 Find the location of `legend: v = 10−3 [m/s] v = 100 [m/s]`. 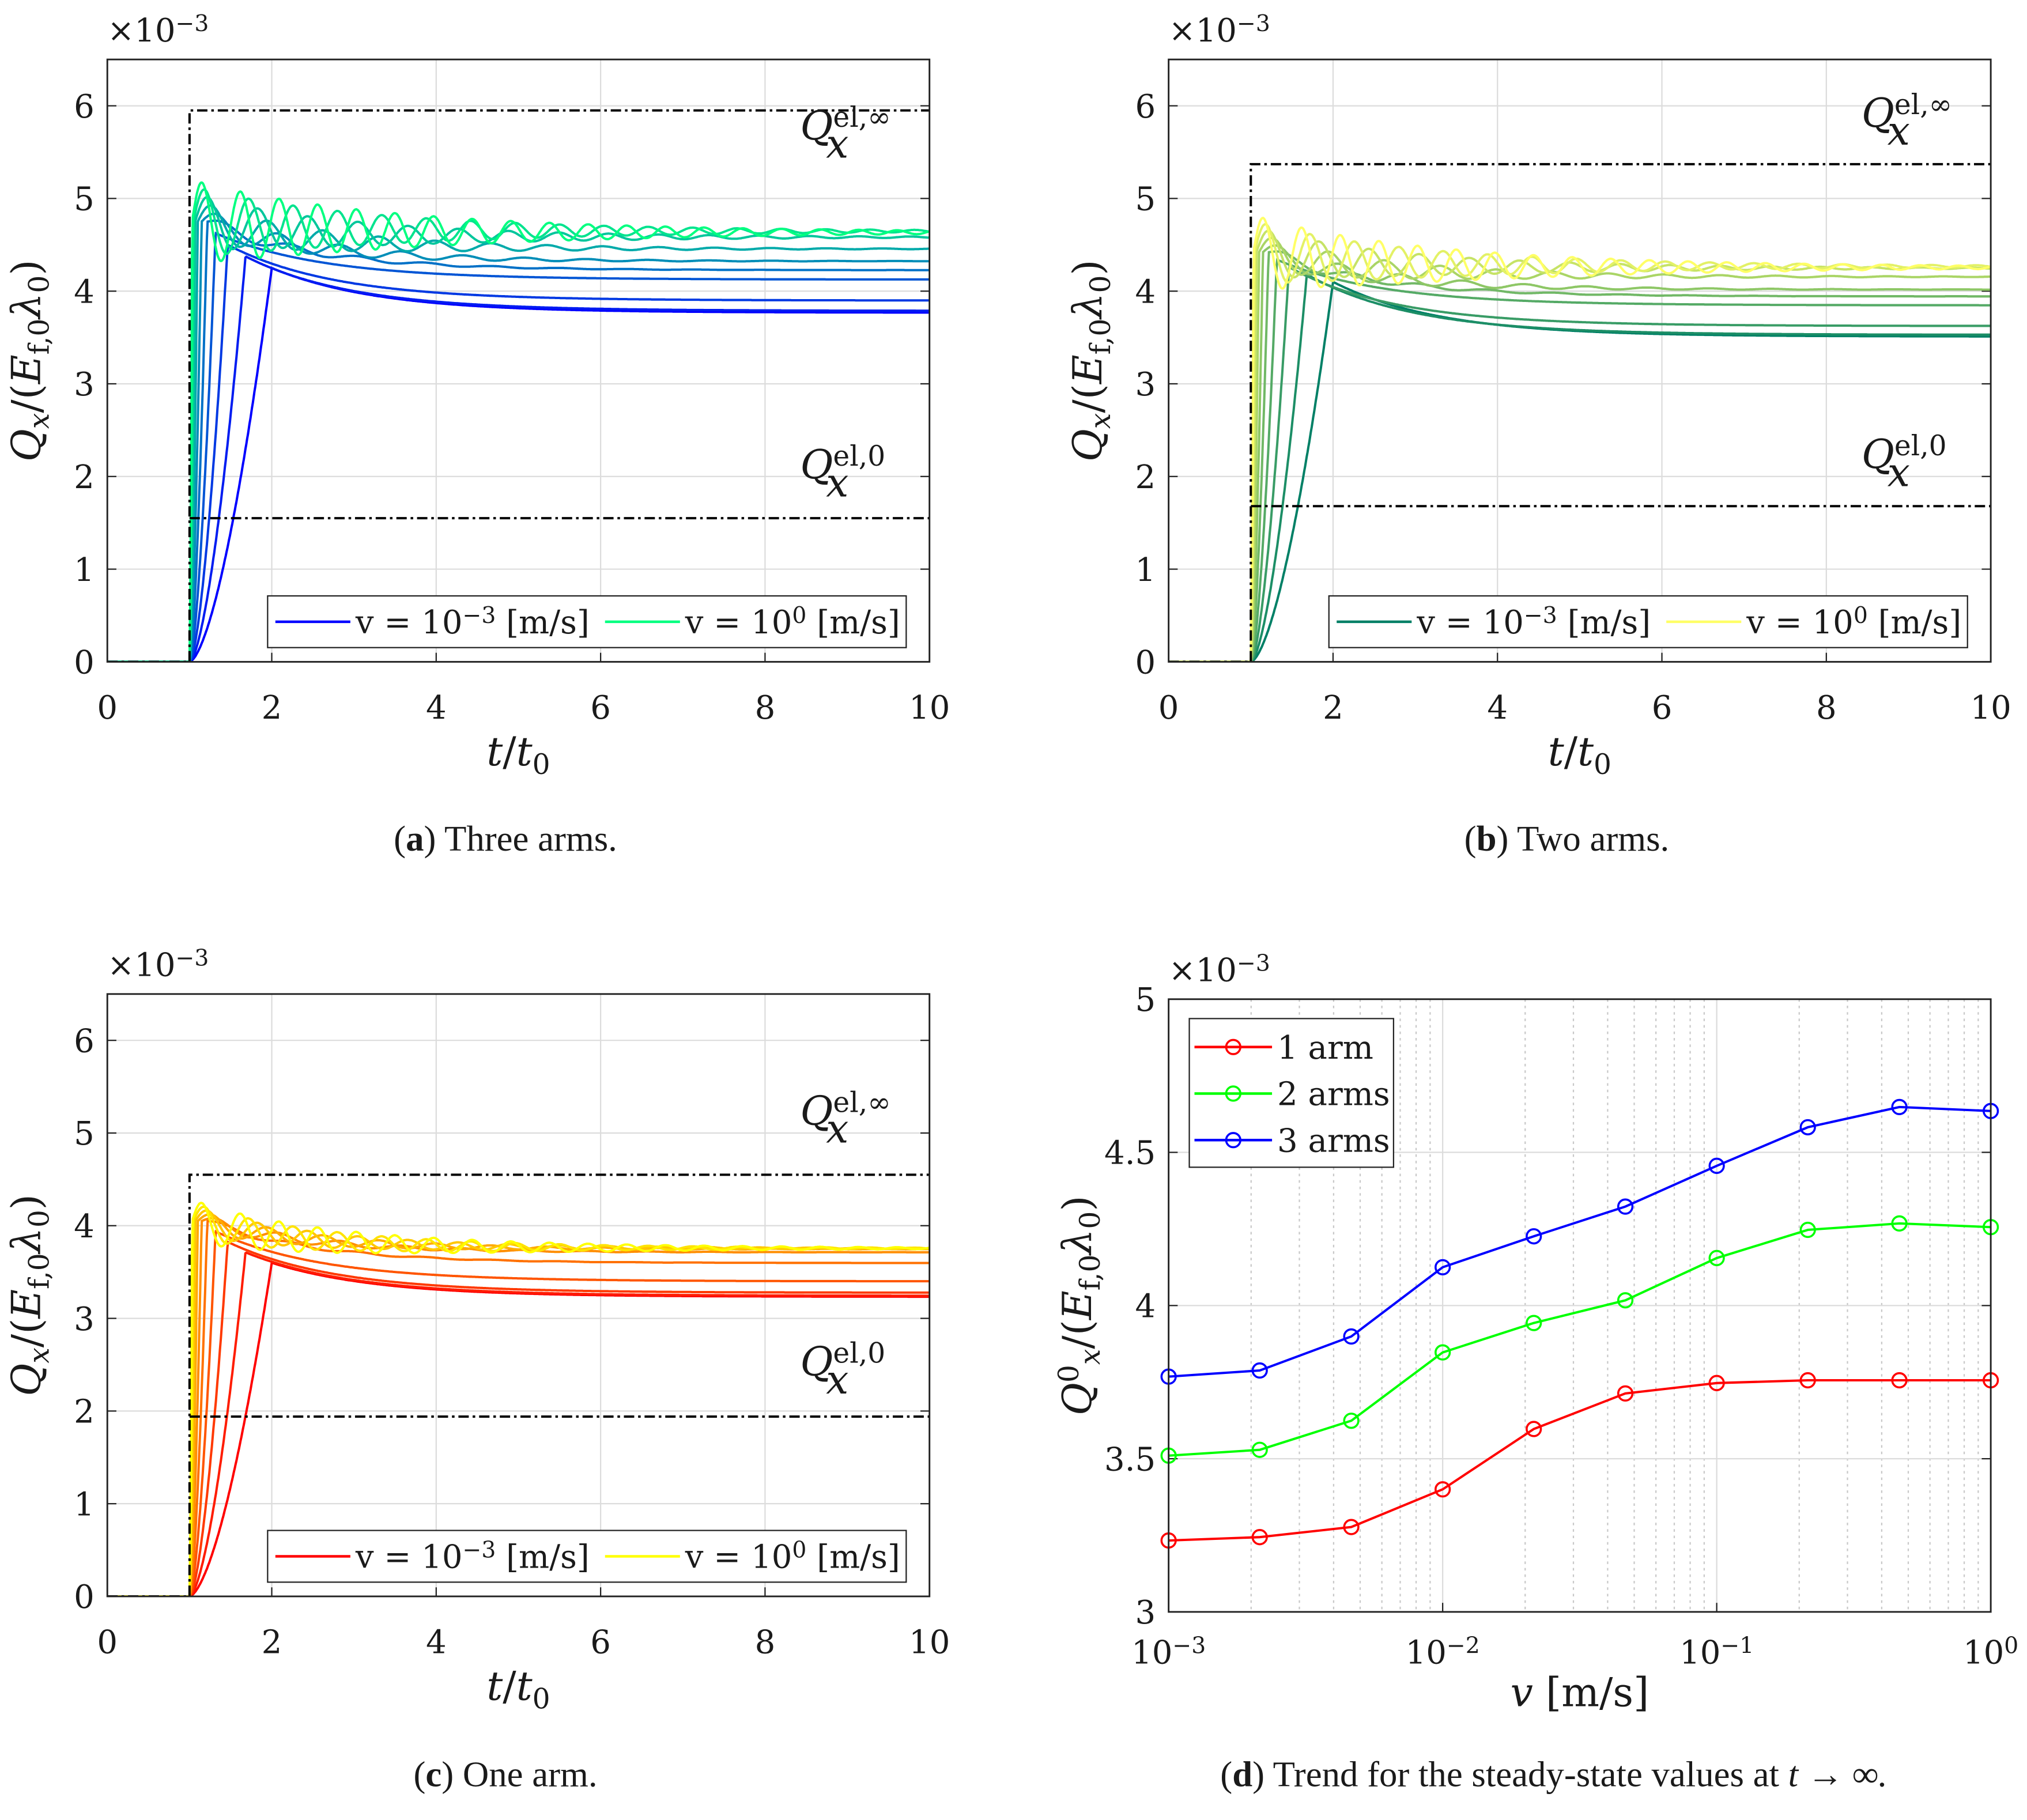

legend: v = 10−3 [m/s] v = 100 [m/s] is located at coordinates (587, 1556).